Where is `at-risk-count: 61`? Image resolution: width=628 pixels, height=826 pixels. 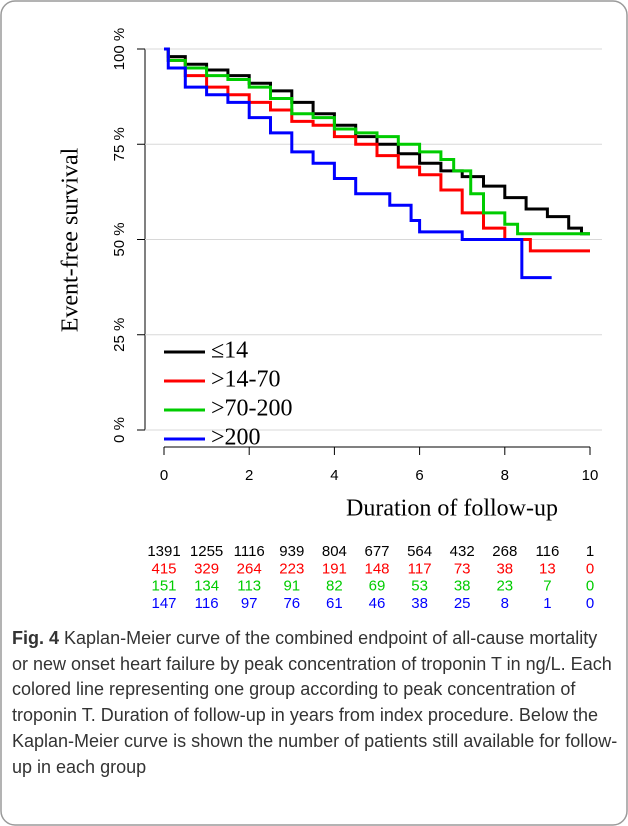 at-risk-count: 61 is located at coordinates (334, 603).